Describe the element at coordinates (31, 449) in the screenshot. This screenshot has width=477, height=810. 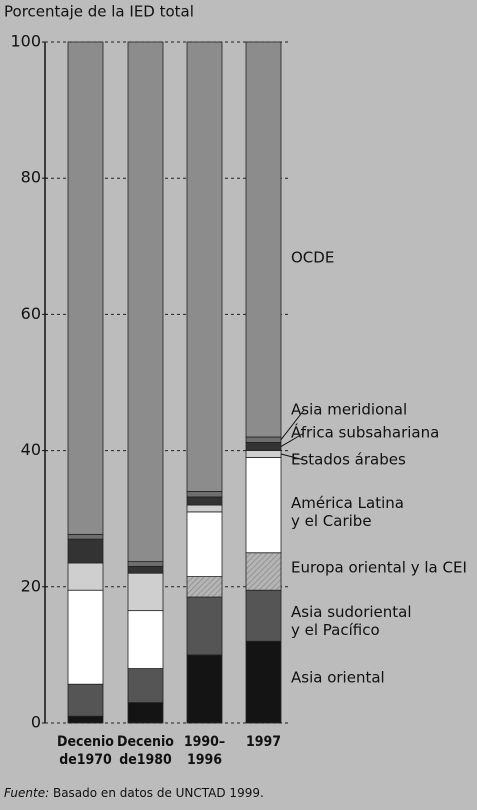
I see `y-tick-label: 40` at that location.